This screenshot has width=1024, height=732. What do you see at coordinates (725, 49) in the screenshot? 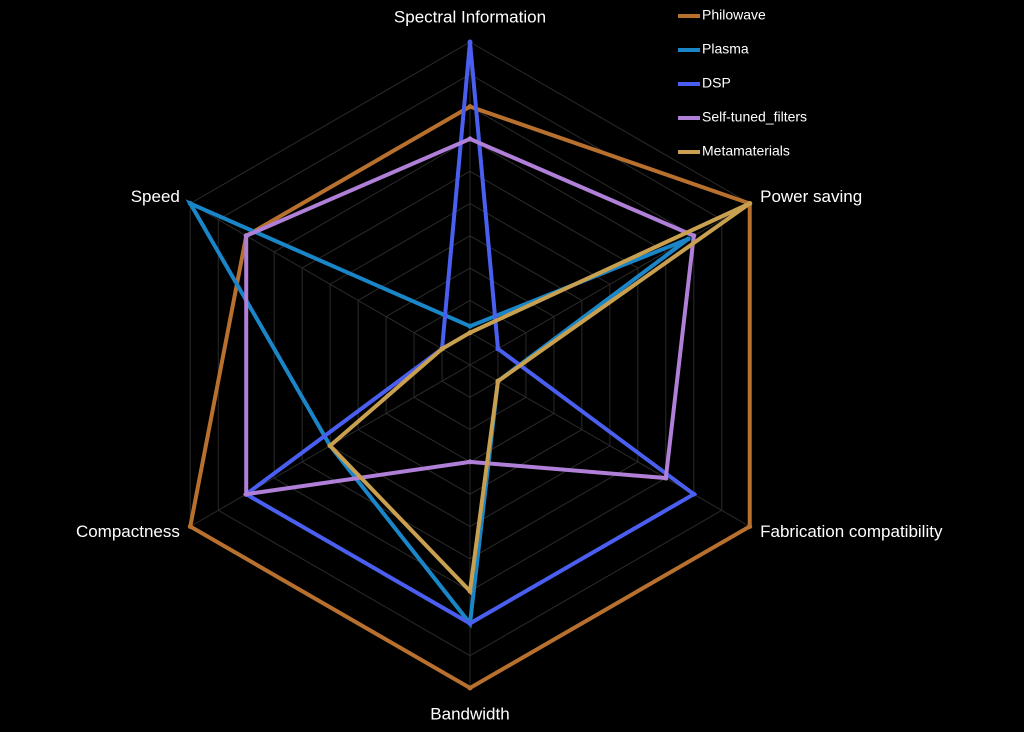
I see `legend-label: Plasma` at bounding box center [725, 49].